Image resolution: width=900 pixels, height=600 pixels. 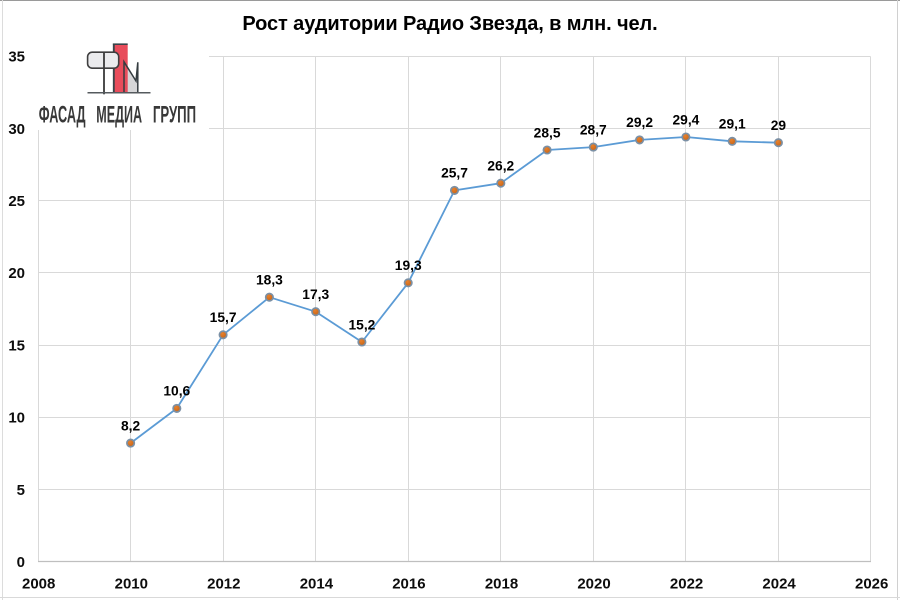 I want to click on svg-text: 15,2, so click(x=361, y=324).